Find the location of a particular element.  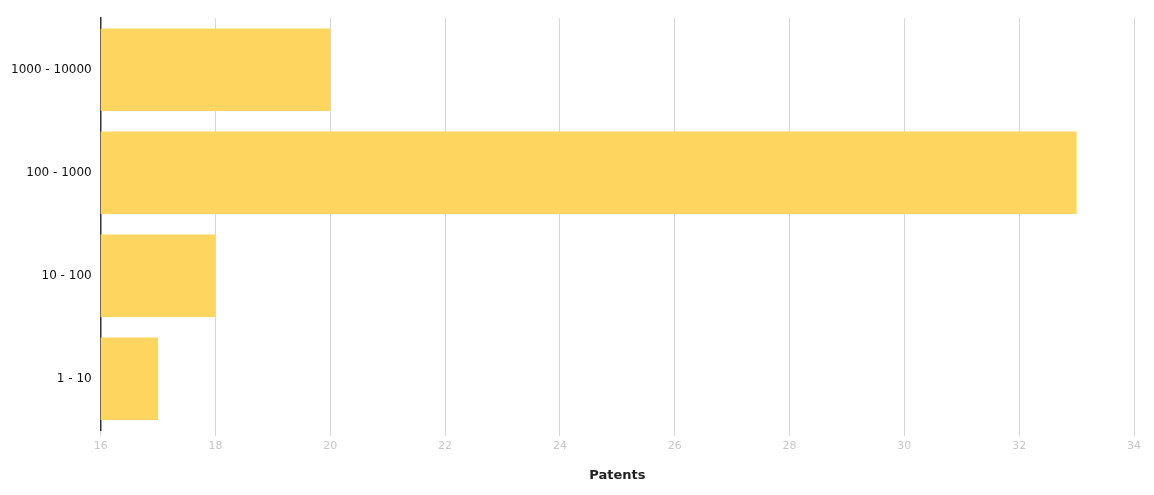

y-tick-label: 1000 - 10000 is located at coordinates (51, 68).